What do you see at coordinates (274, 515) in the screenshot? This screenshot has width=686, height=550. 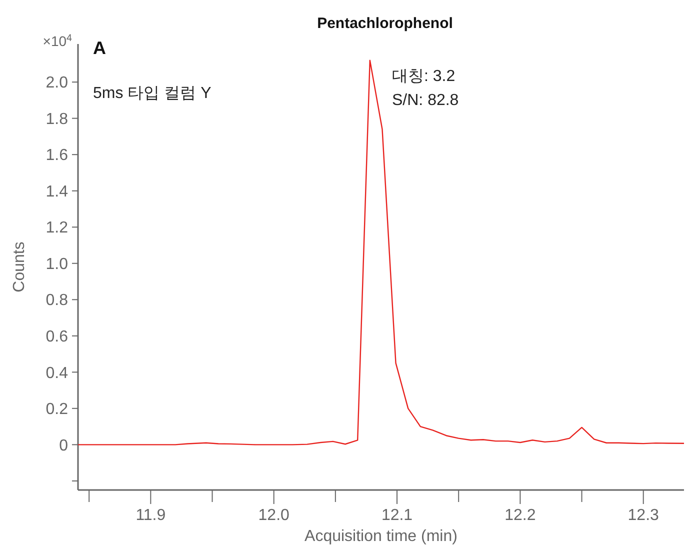 I see `x-tick-label: 12.0` at bounding box center [274, 515].